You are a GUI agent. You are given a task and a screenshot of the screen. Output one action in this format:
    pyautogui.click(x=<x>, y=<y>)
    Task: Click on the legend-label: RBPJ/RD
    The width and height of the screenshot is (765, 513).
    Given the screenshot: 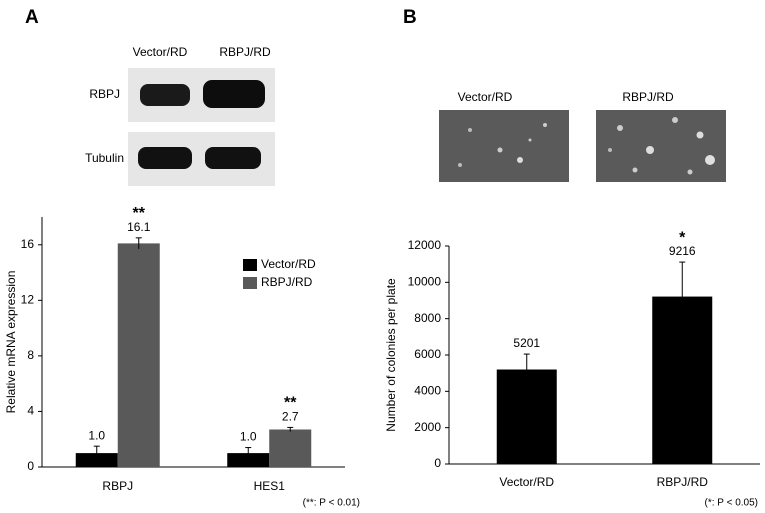 What is the action you would take?
    pyautogui.click(x=287, y=282)
    